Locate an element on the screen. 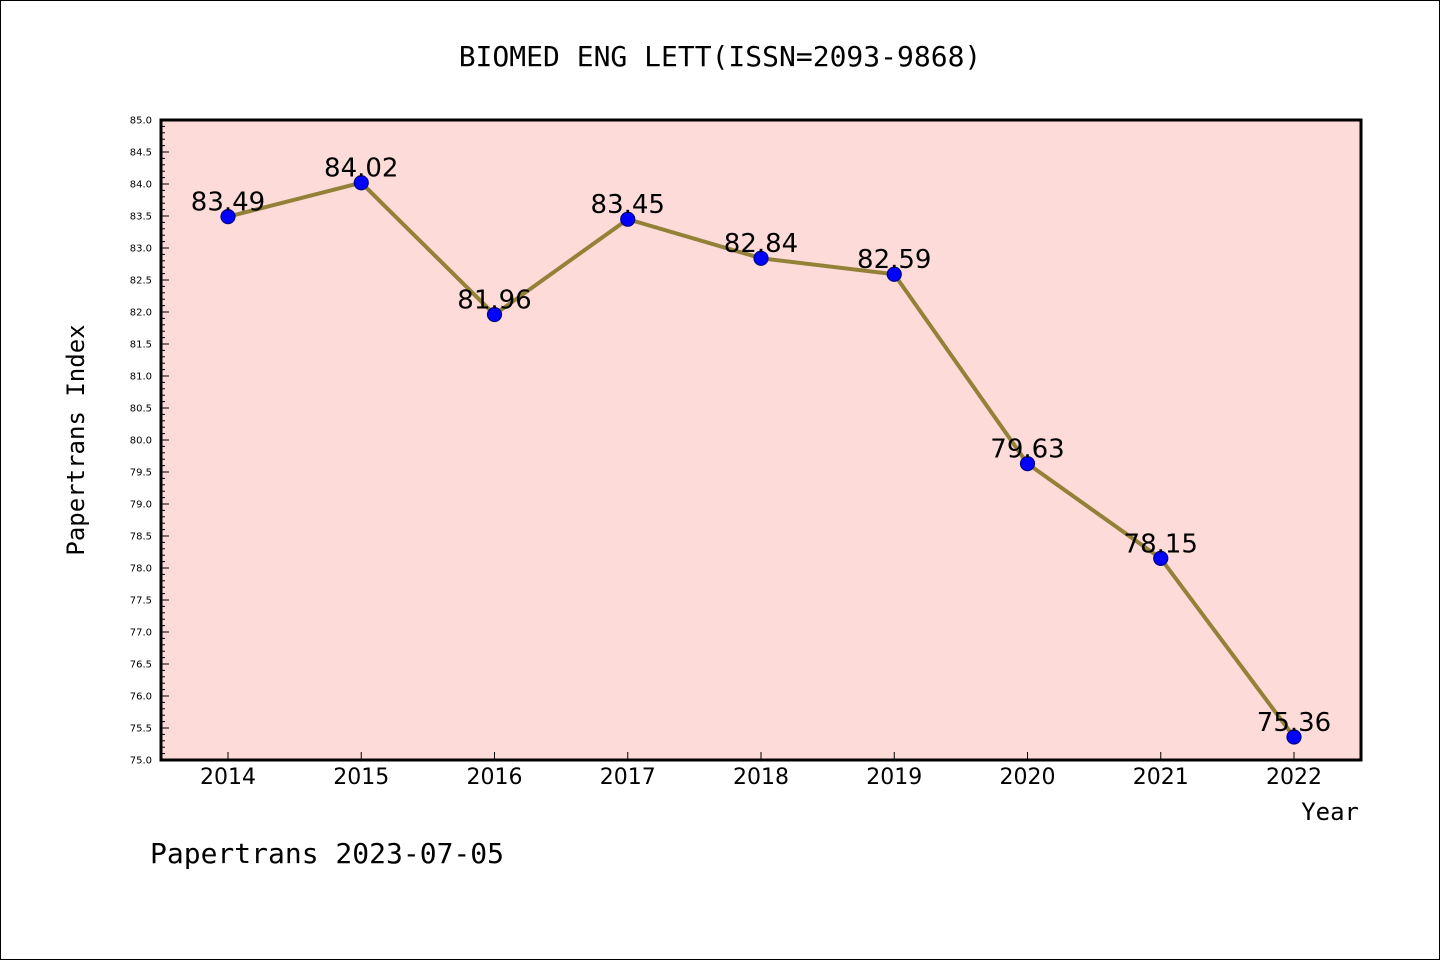 Image resolution: width=1440 pixels, height=960 pixels. y-tick-label: 81.0 is located at coordinates (141, 377).